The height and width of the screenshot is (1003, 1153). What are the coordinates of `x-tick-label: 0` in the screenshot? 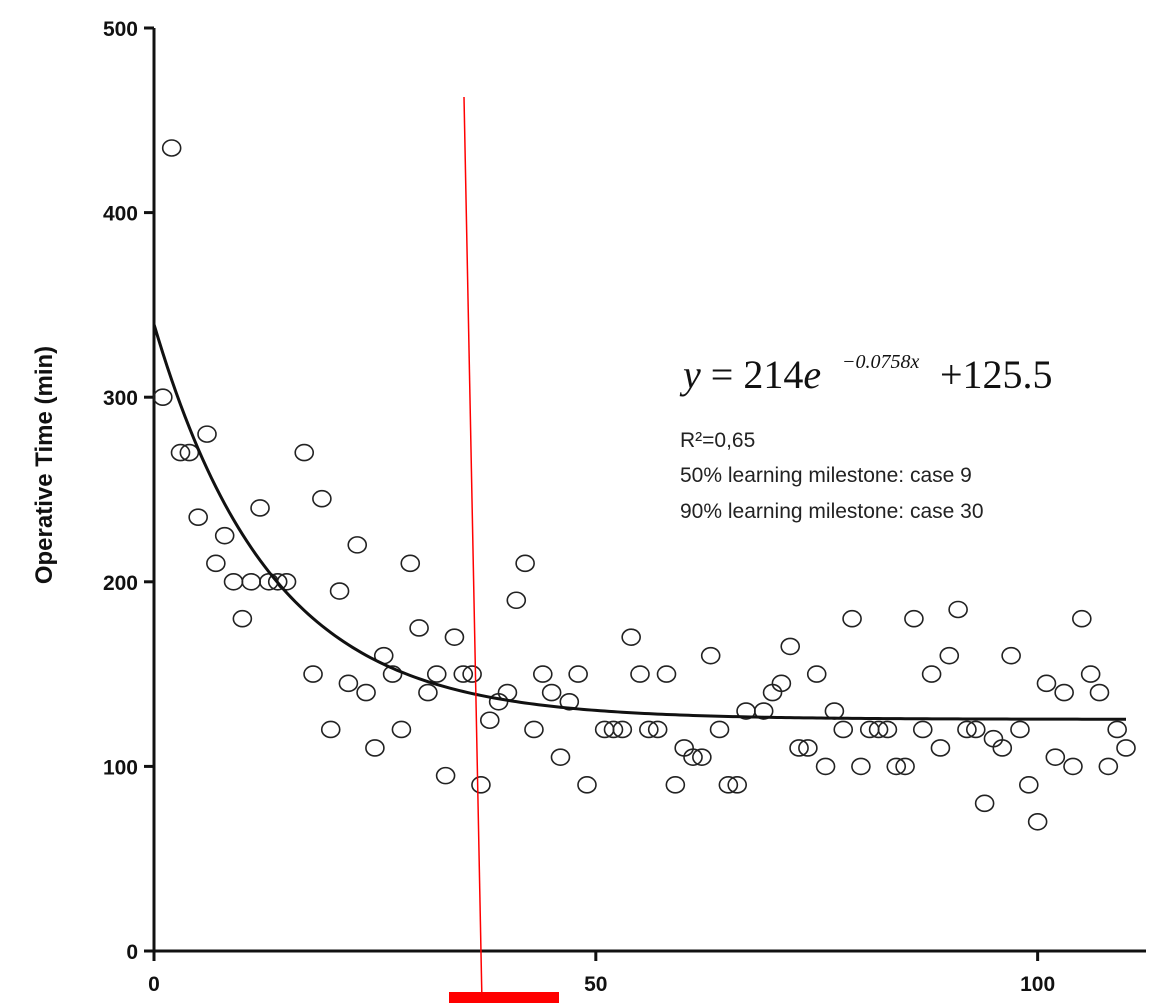 It's located at (154, 984).